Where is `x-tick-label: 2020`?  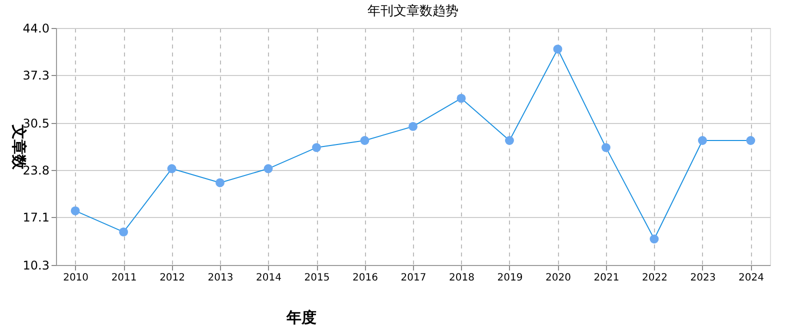
x-tick-label: 2020 is located at coordinates (558, 278).